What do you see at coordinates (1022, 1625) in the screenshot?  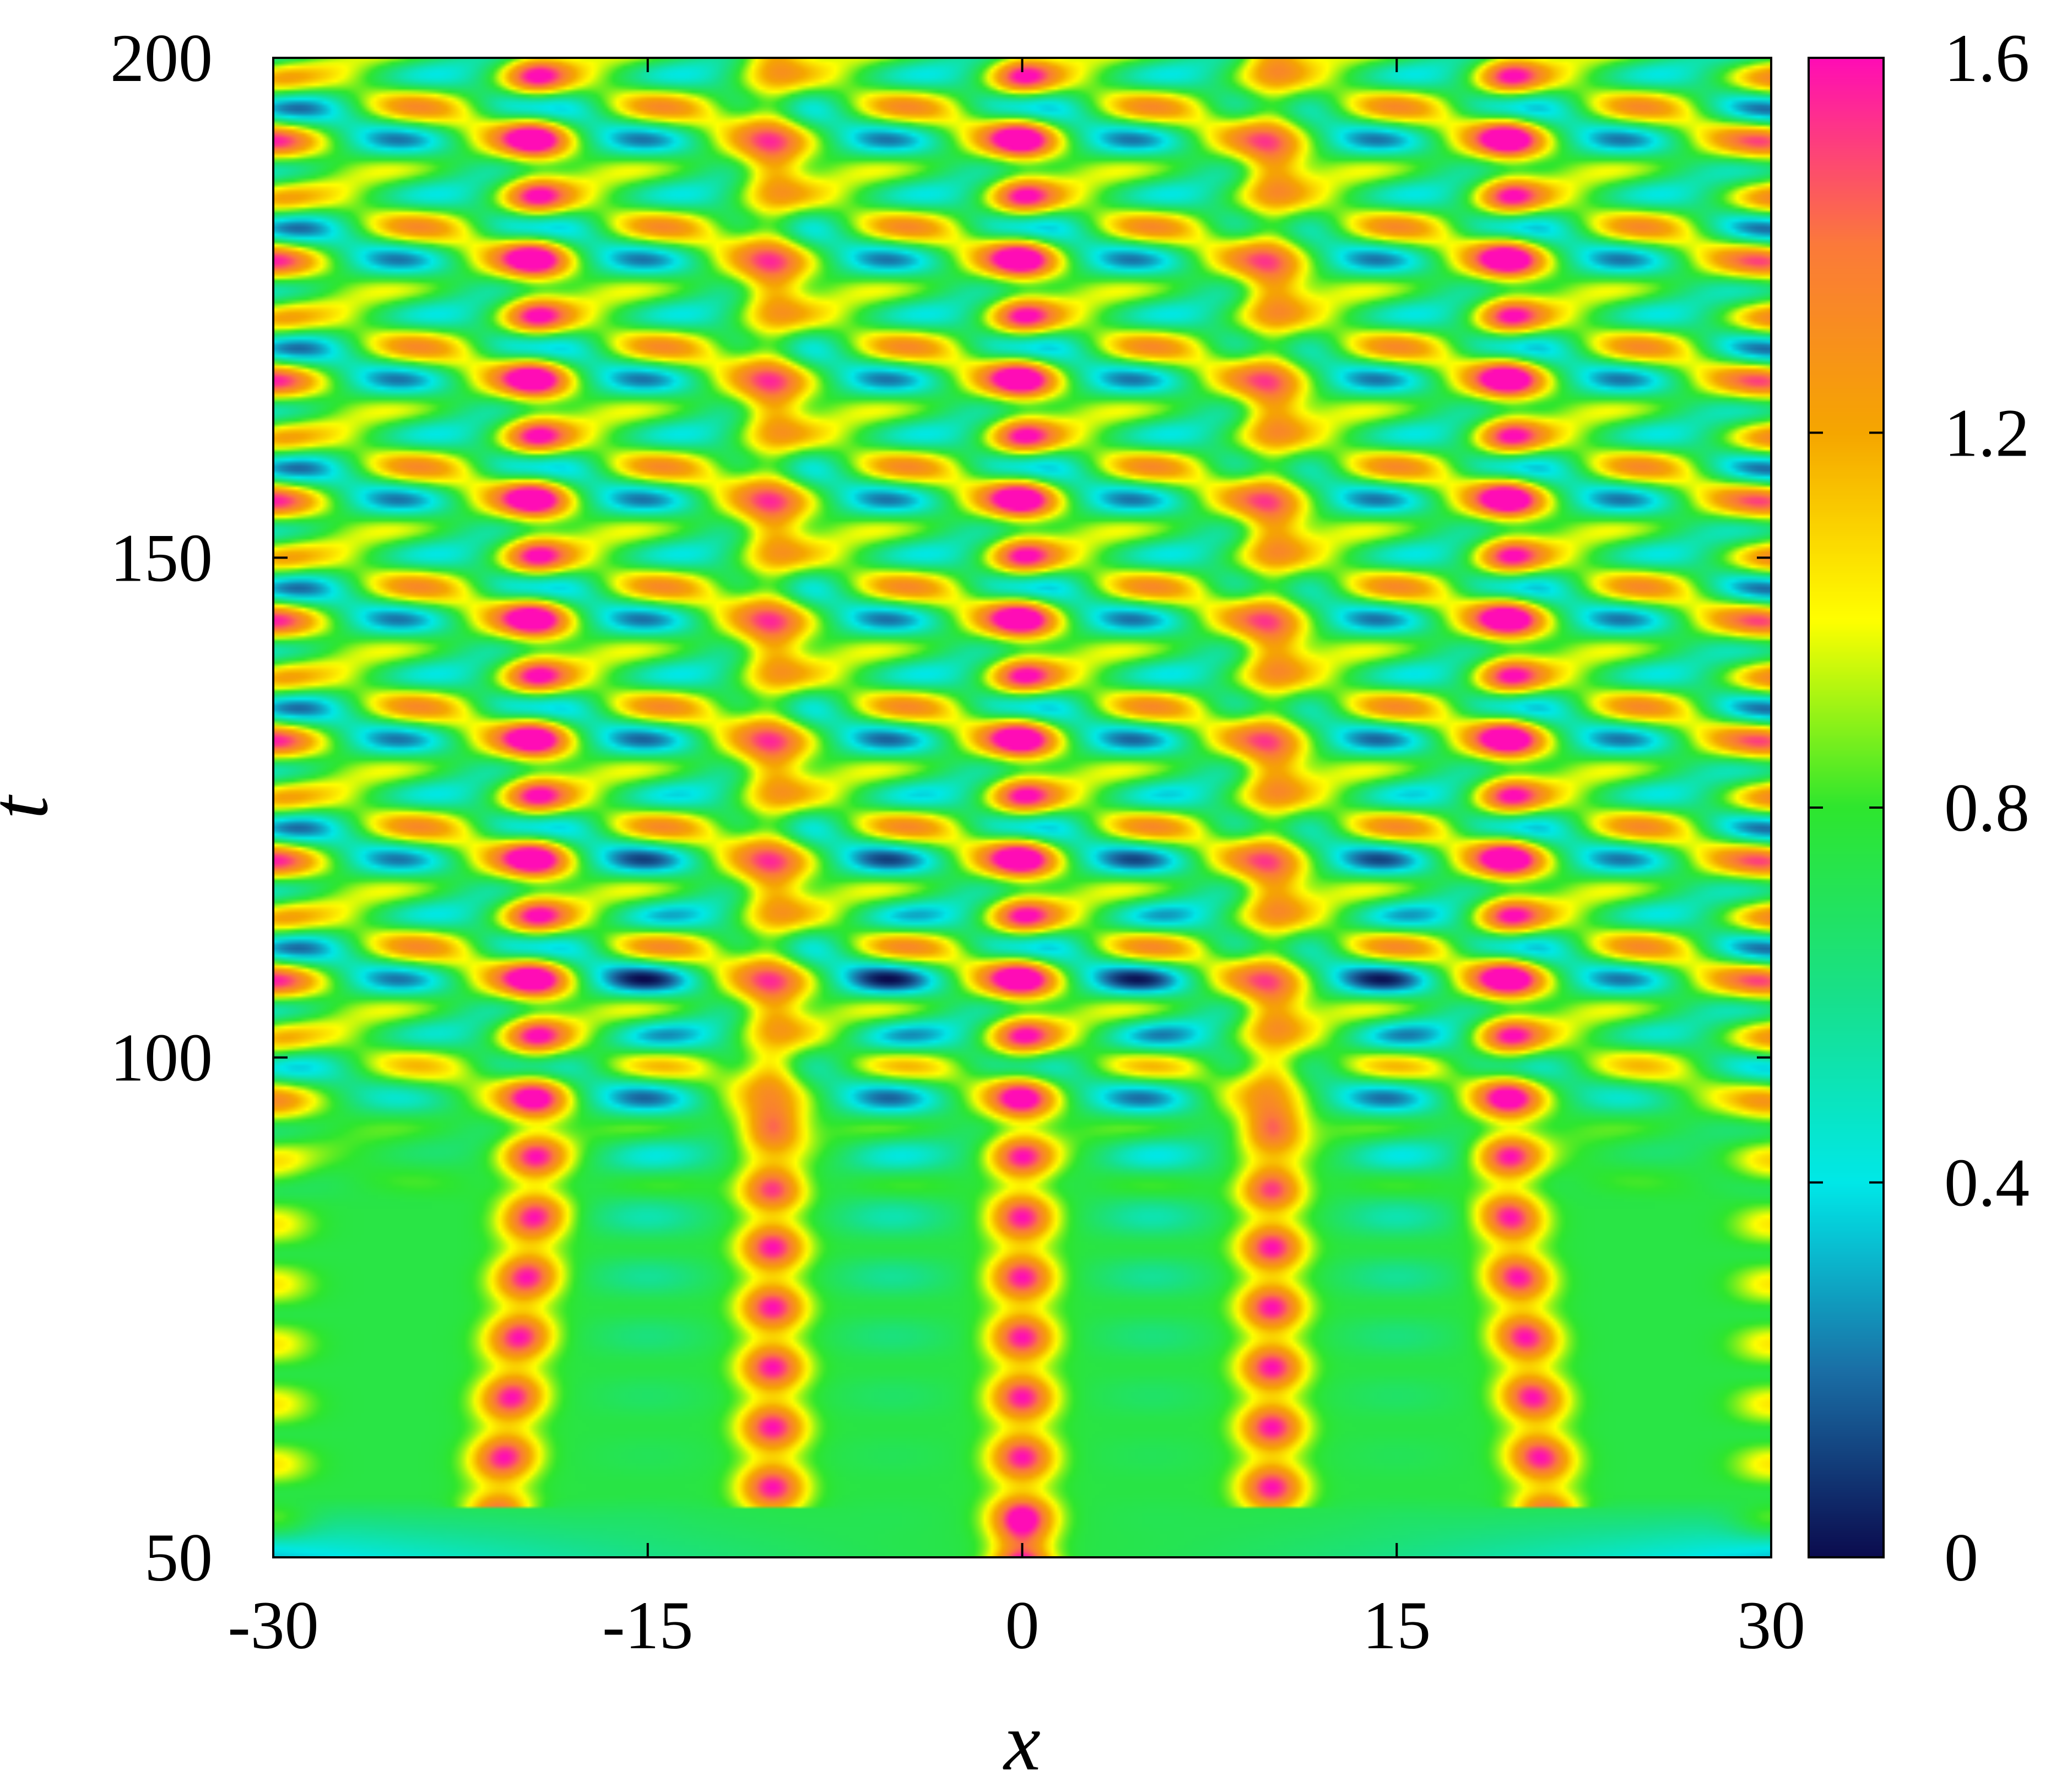 I see `x-tick-label: 0` at bounding box center [1022, 1625].